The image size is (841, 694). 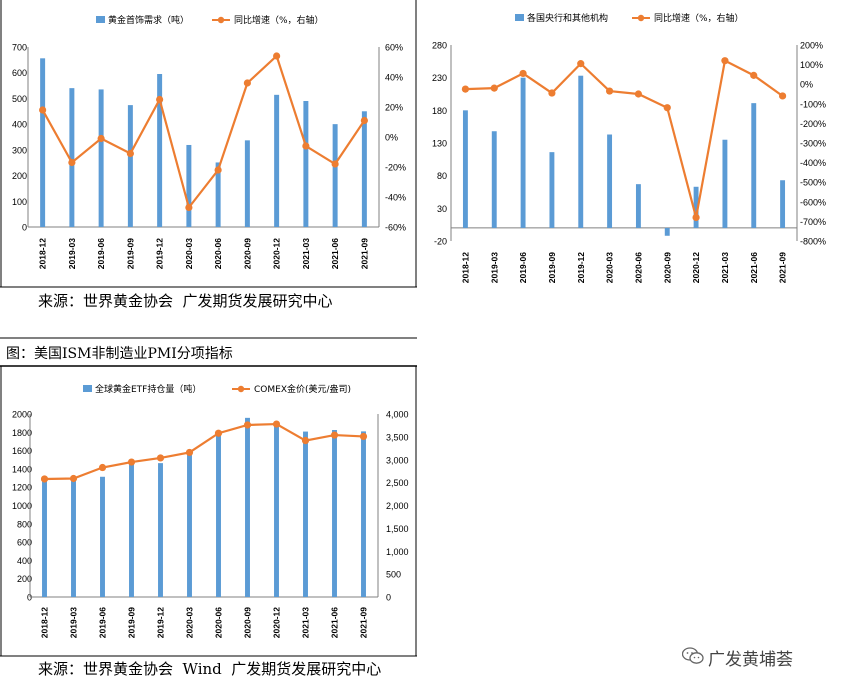 What do you see at coordinates (19, 99) in the screenshot?
I see `left-axis-tick-label: 500` at bounding box center [19, 99].